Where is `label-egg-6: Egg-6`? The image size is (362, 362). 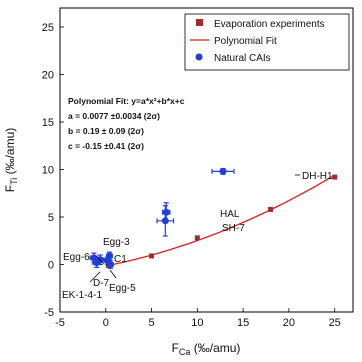
label-egg-6: Egg-6 is located at coordinates (76, 257).